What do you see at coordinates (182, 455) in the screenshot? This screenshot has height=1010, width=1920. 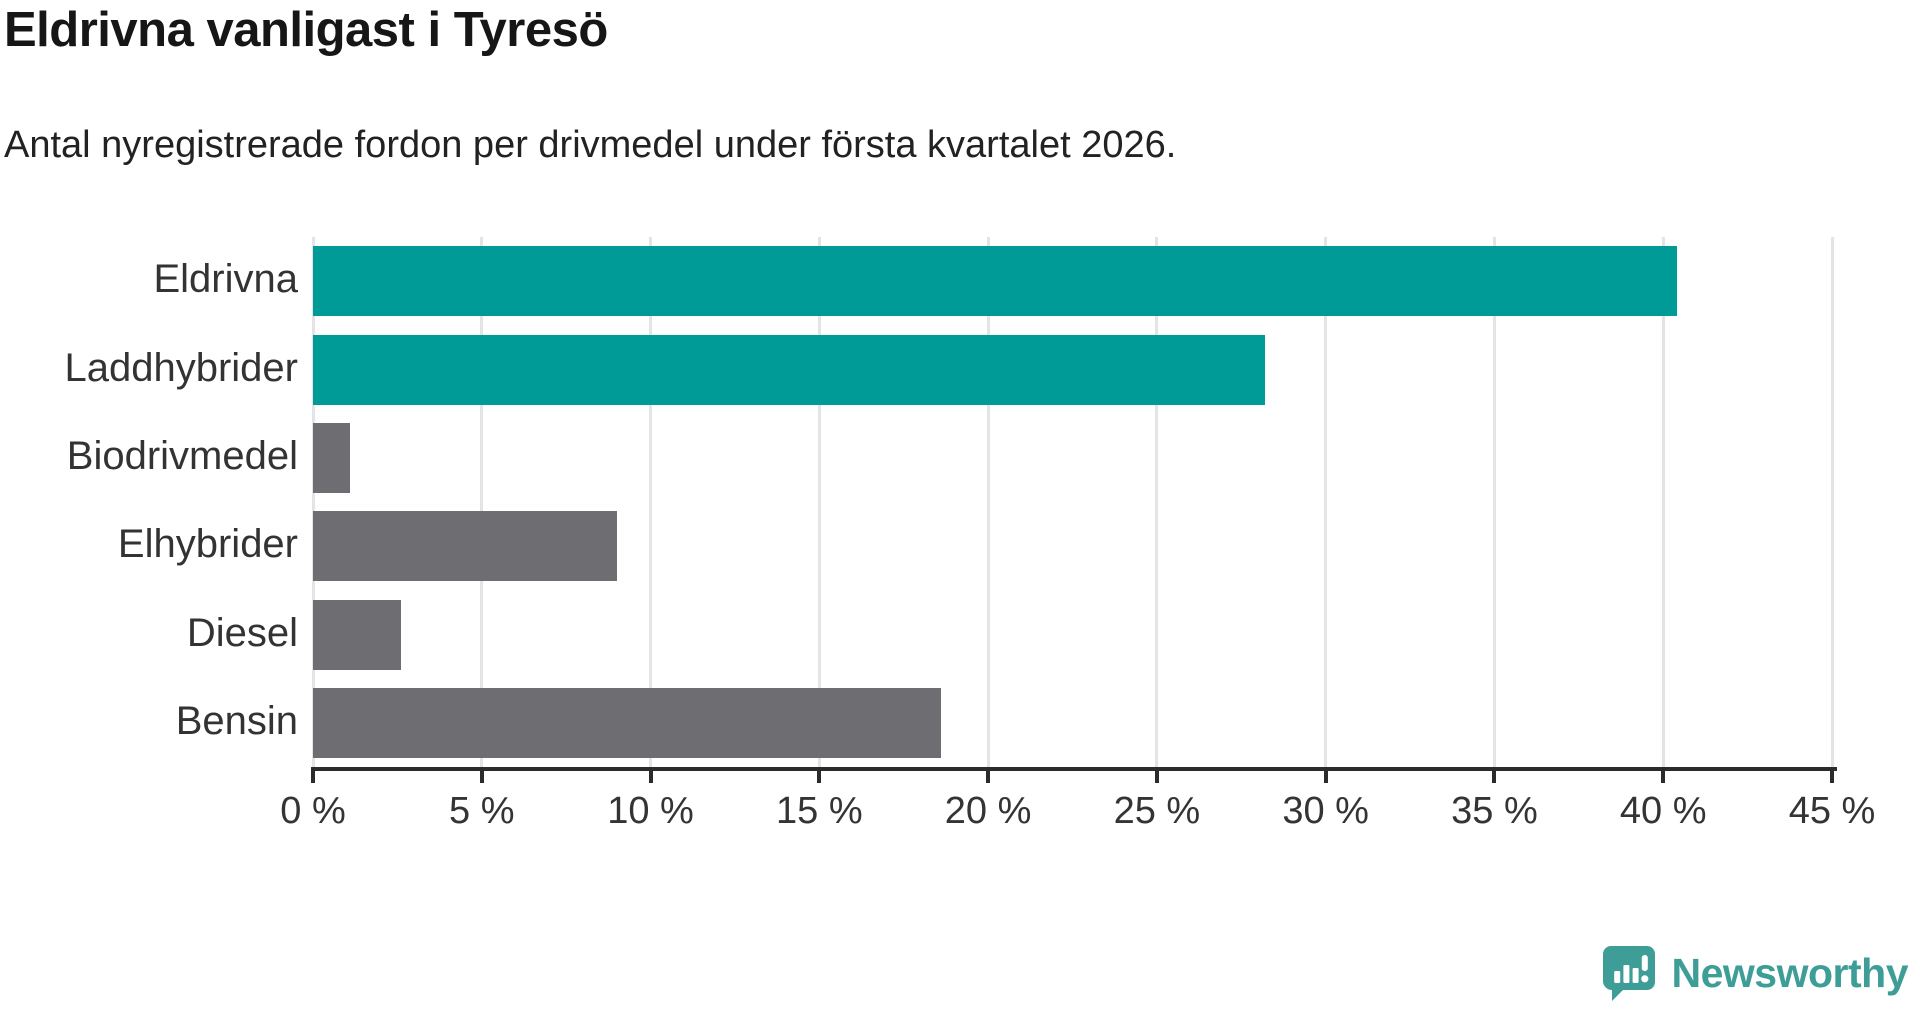 I see `category-label-biodrivmedel: Biodrivmedel` at bounding box center [182, 455].